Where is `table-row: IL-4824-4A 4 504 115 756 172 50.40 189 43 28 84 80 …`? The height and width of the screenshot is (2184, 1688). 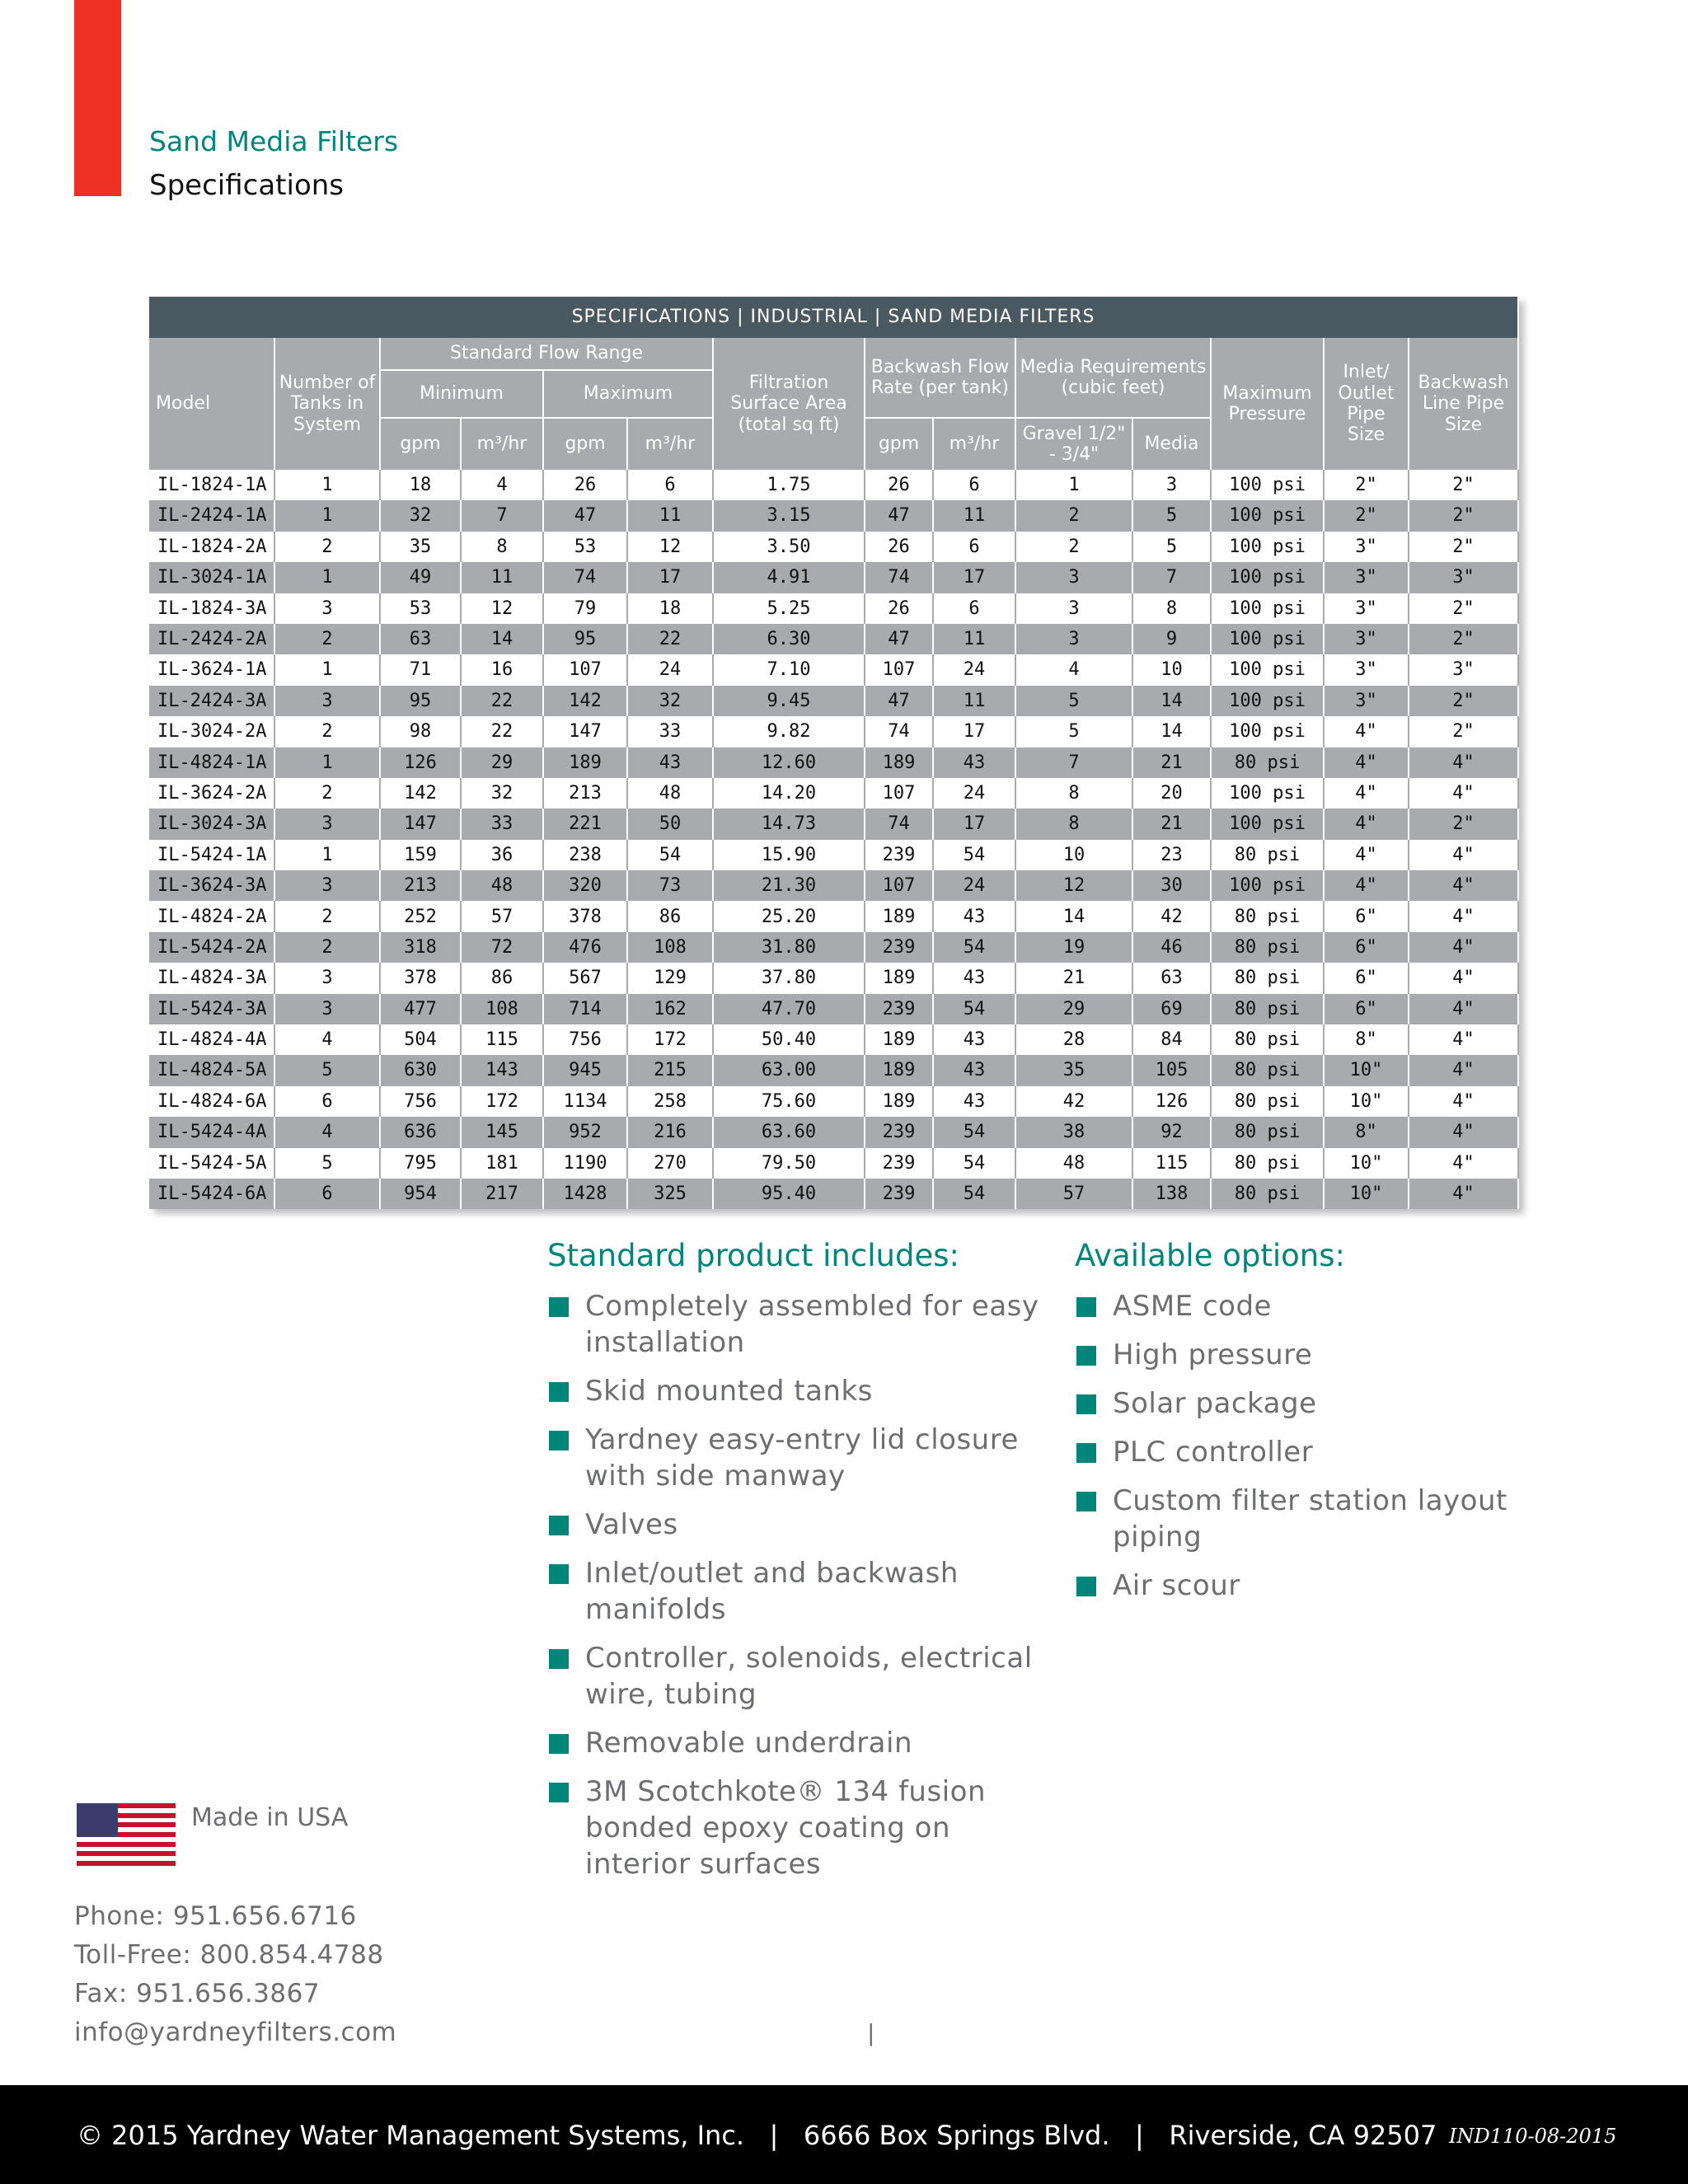 table-row: IL-4824-4A 4 504 115 756 172 50.40 189 43 28 84 80 … is located at coordinates (834, 1040).